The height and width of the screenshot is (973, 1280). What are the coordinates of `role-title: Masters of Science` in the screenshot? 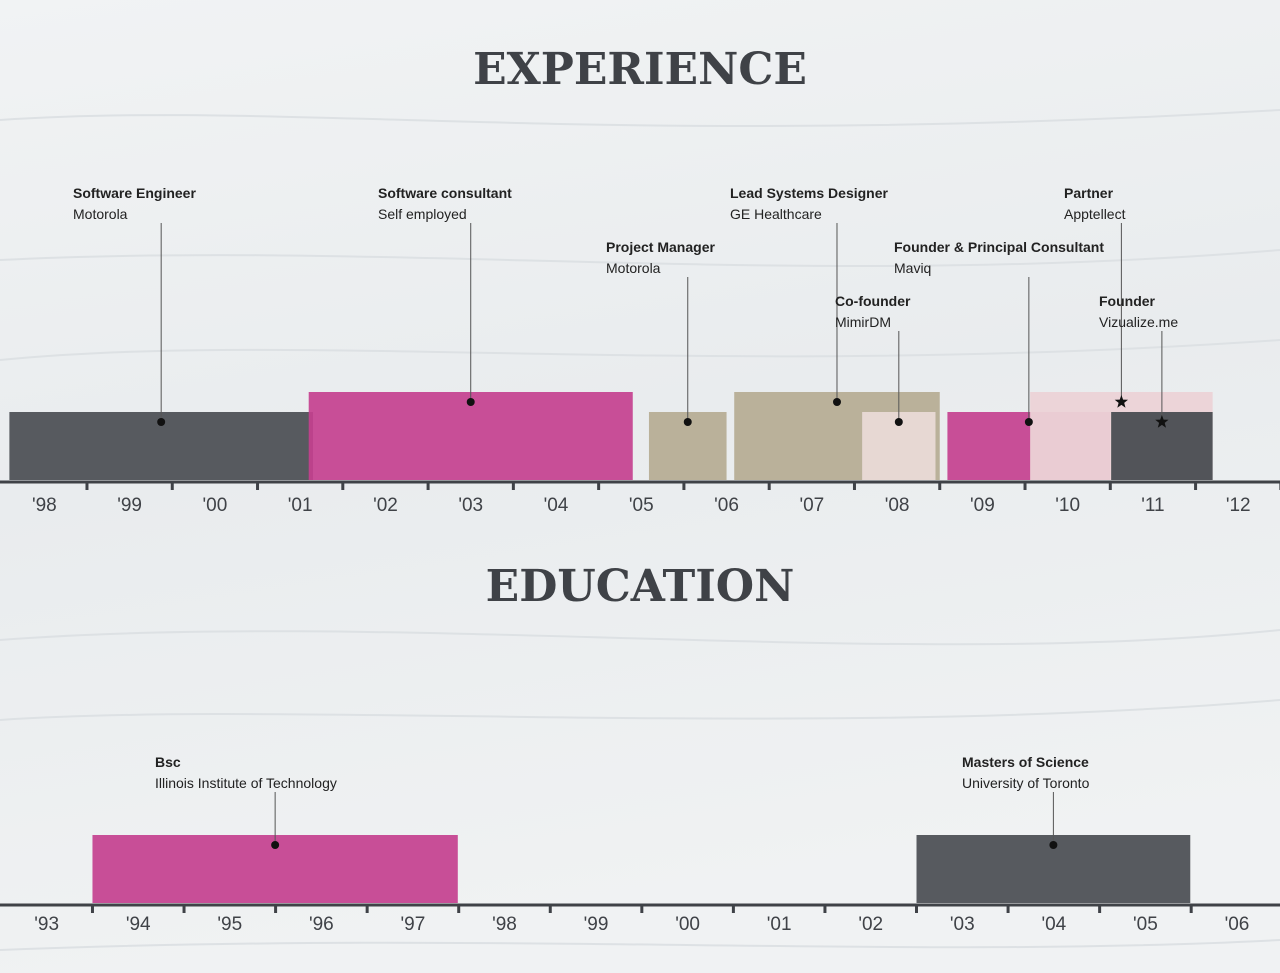 It's located at (1025, 762).